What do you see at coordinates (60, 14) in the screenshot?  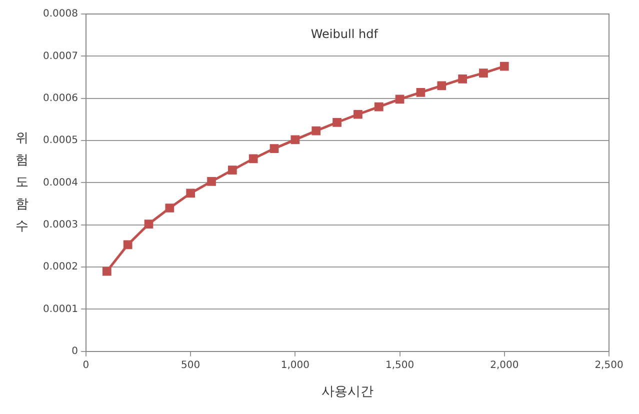 I see `y-tick-label: 0.0008` at bounding box center [60, 14].